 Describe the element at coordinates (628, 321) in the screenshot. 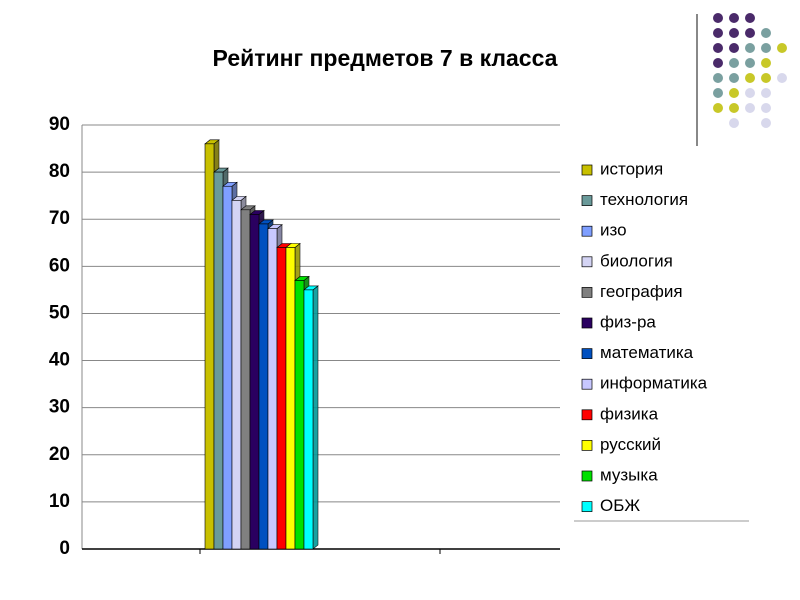

I see `legend-label: физ-ра` at that location.